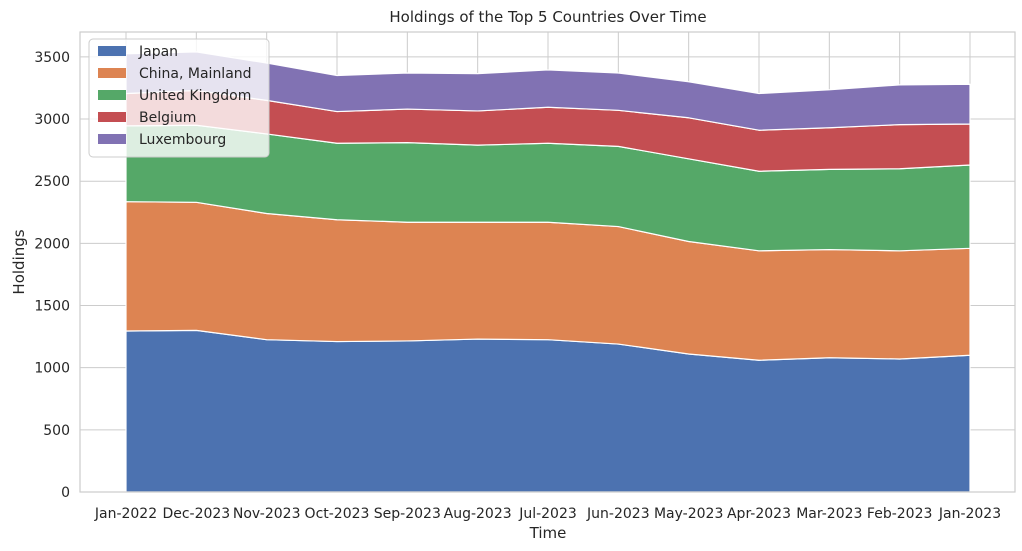  What do you see at coordinates (548, 533) in the screenshot?
I see `x-axis-label: Time` at bounding box center [548, 533].